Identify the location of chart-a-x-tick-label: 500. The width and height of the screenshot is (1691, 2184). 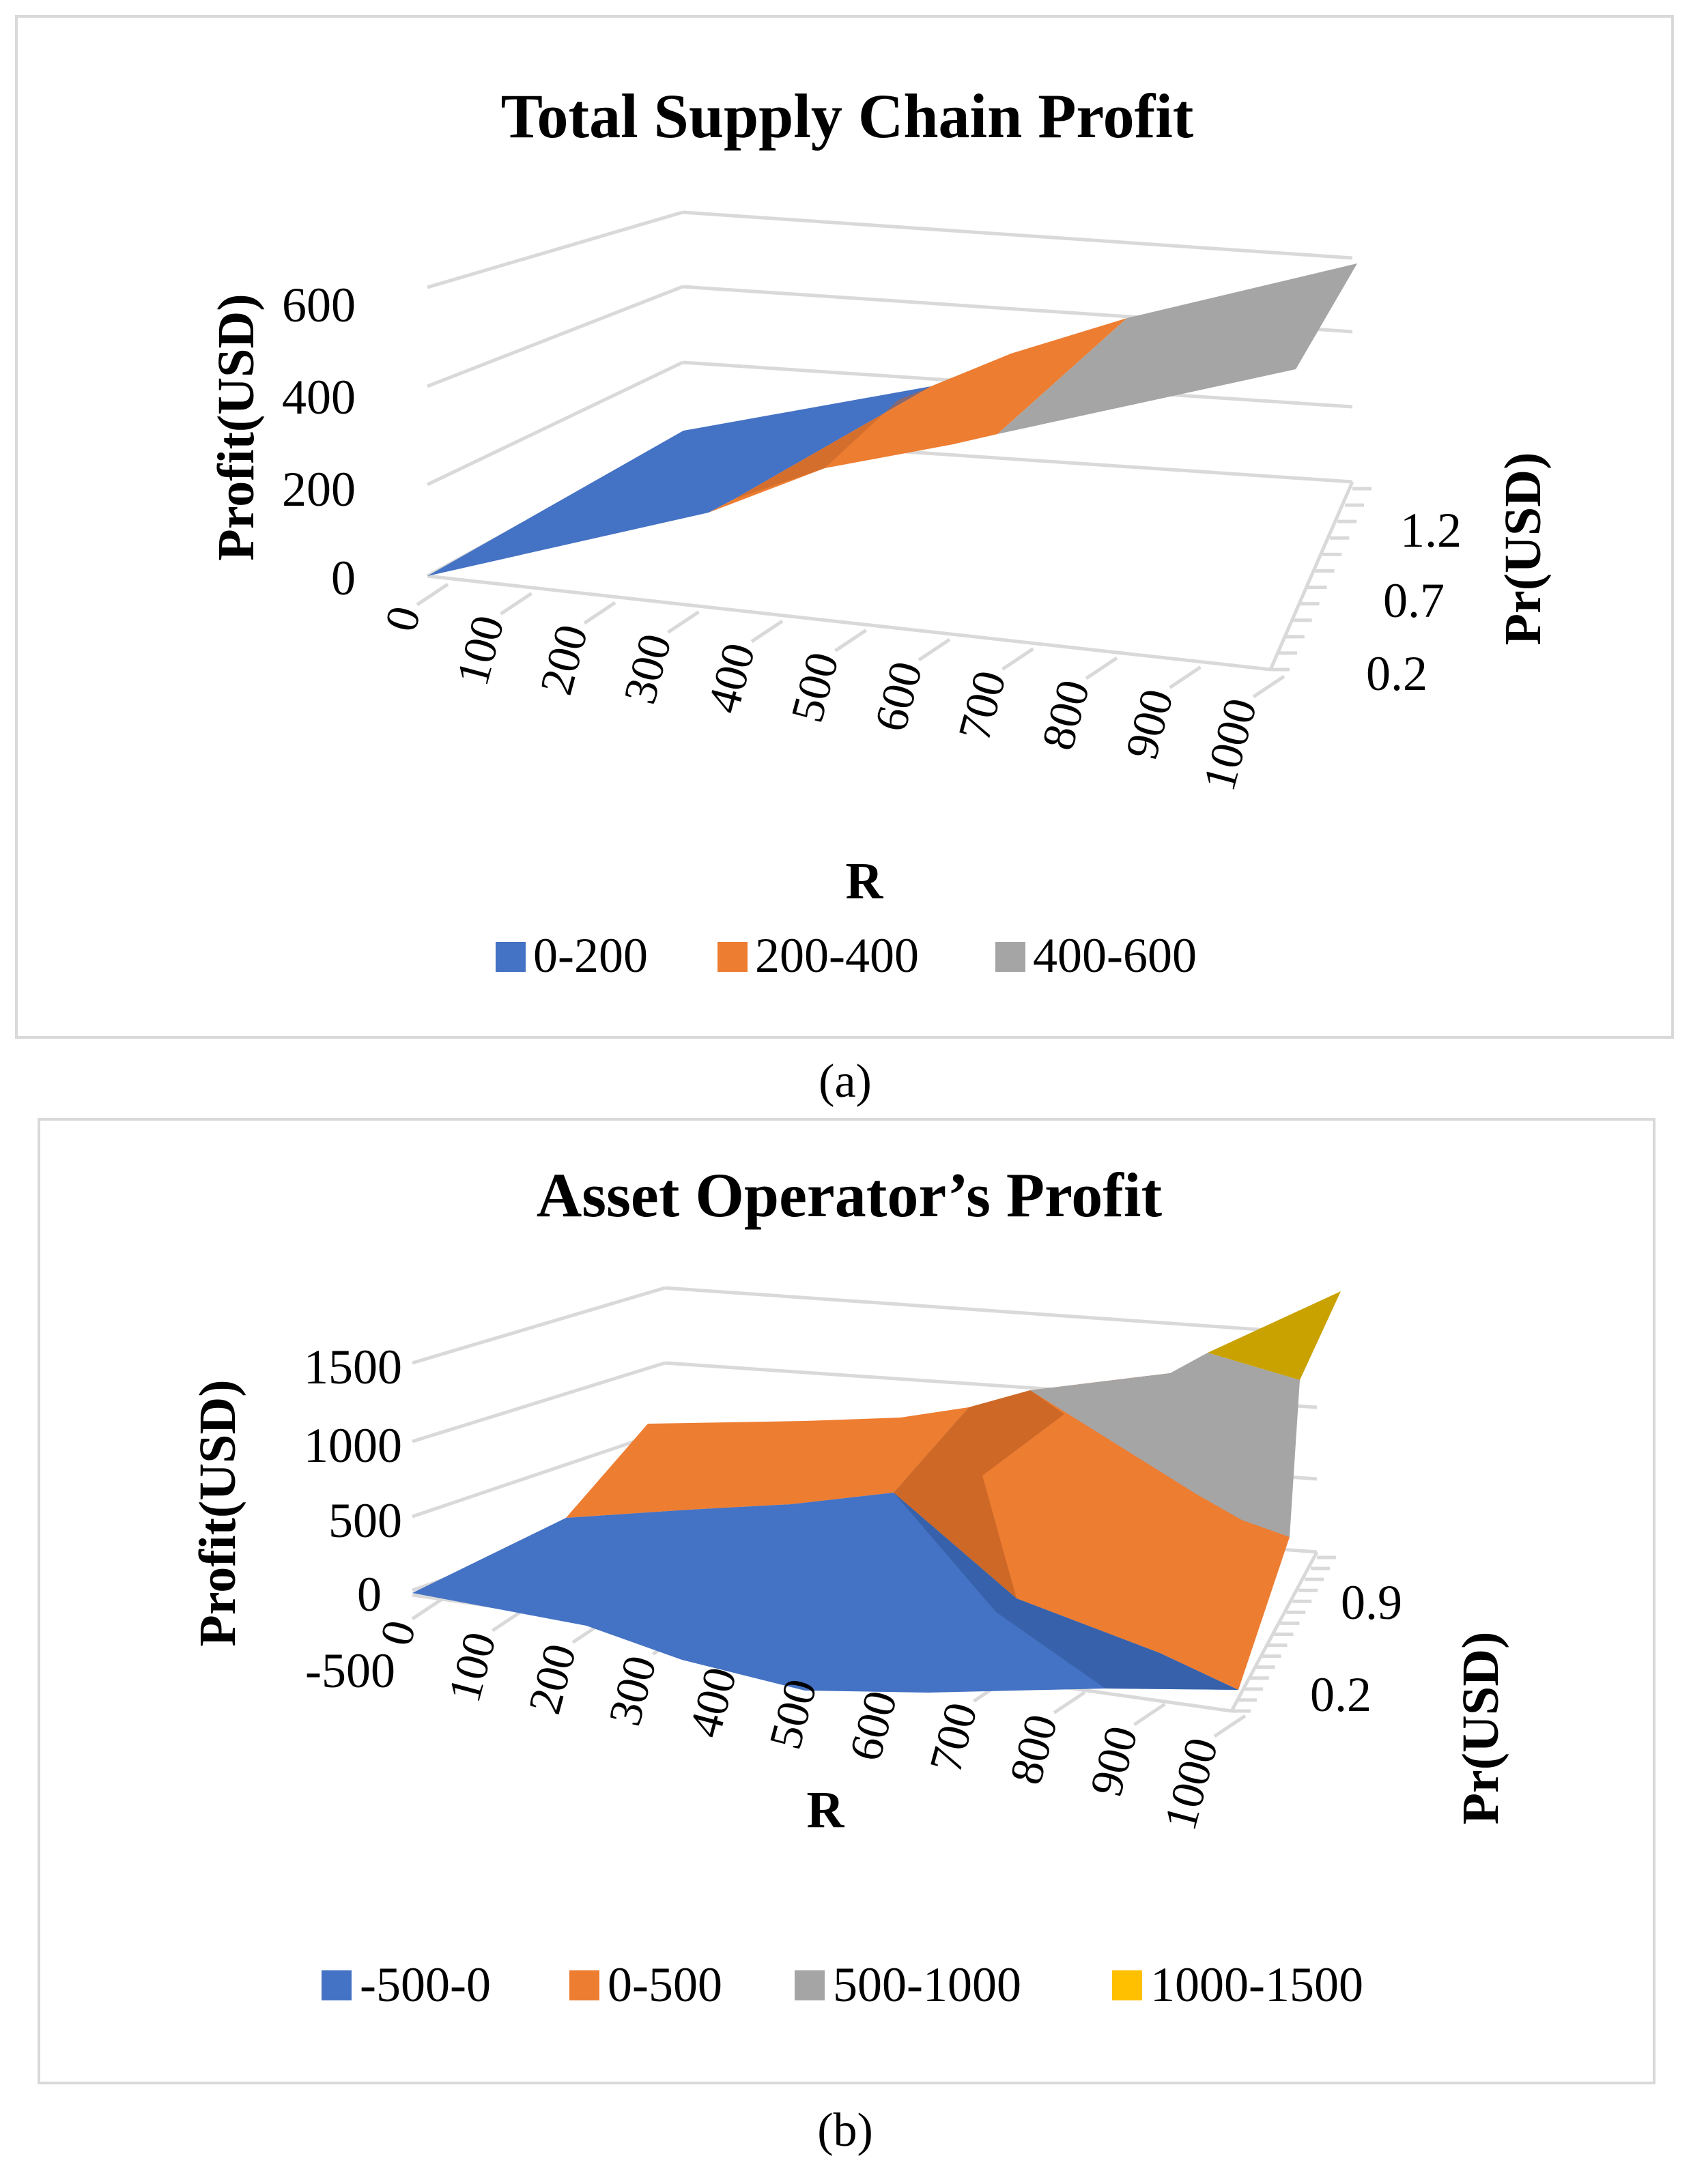
(815, 687).